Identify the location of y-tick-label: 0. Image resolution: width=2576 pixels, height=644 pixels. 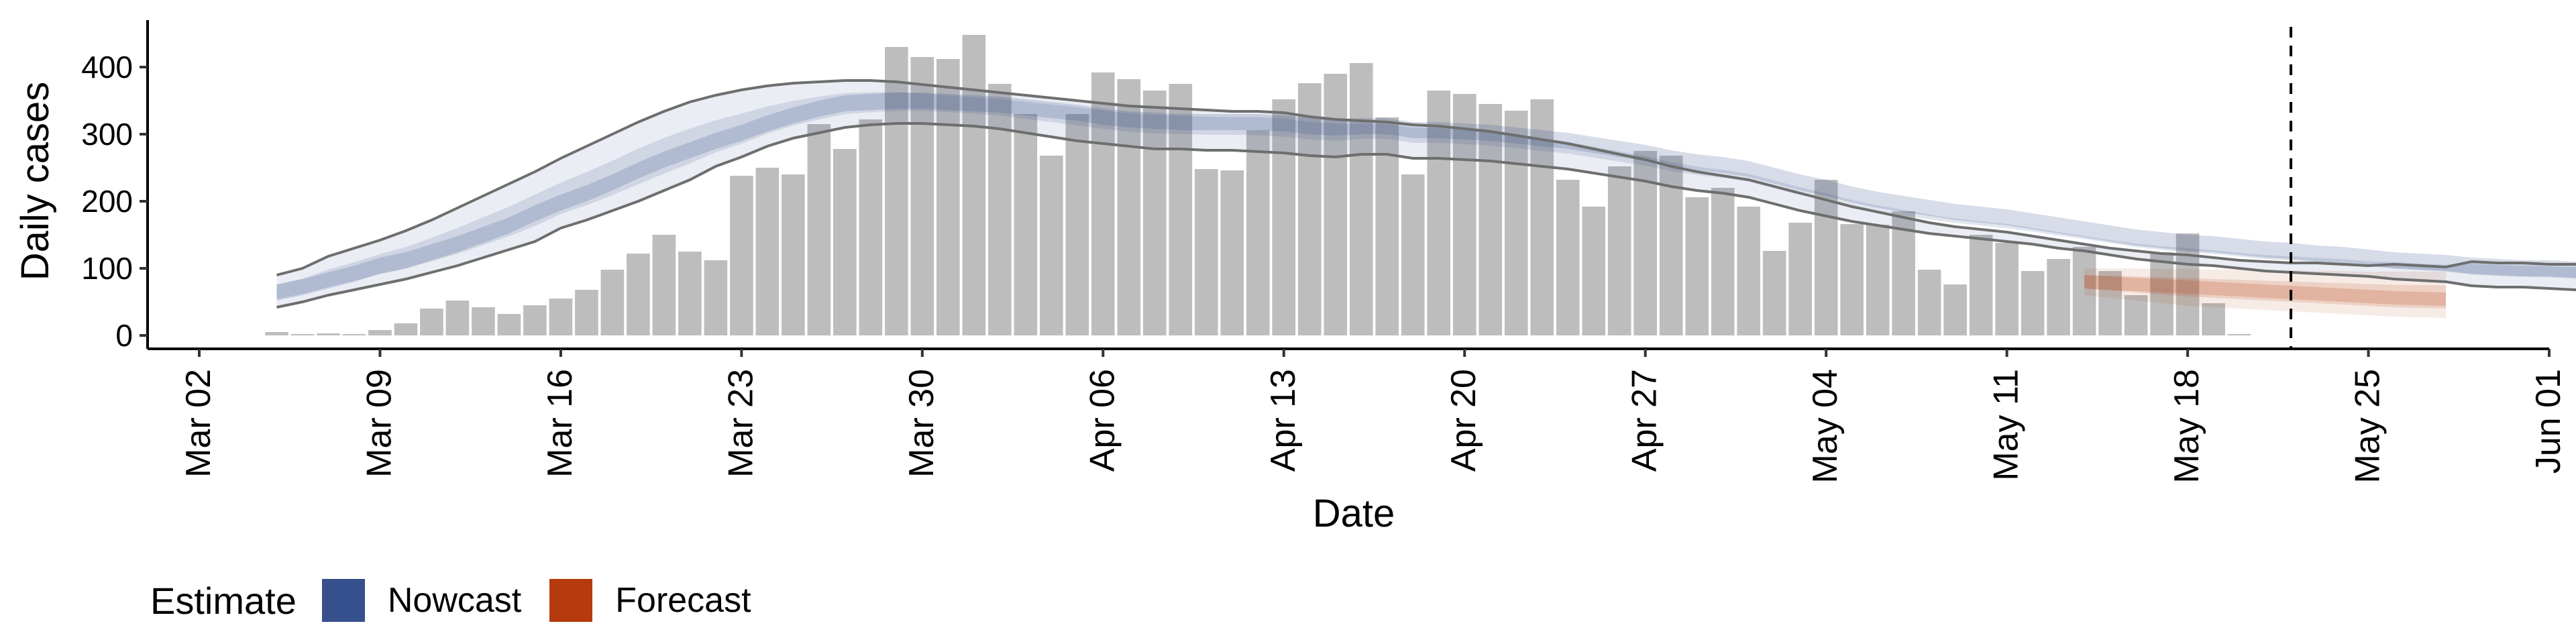
(124, 335).